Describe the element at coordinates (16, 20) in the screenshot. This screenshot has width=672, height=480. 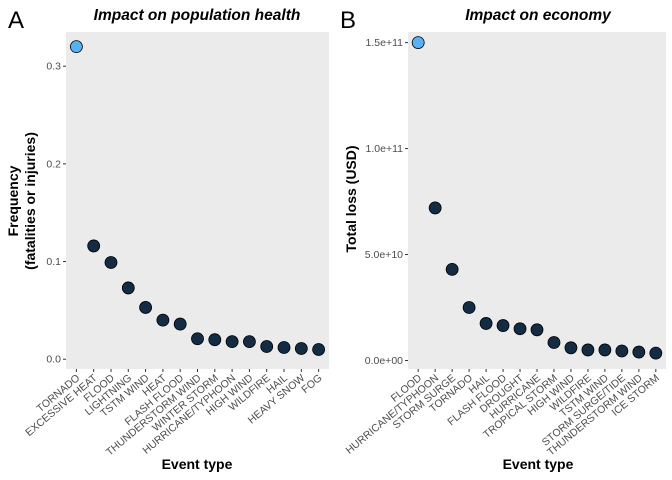
I see `panel-a-label: A` at that location.